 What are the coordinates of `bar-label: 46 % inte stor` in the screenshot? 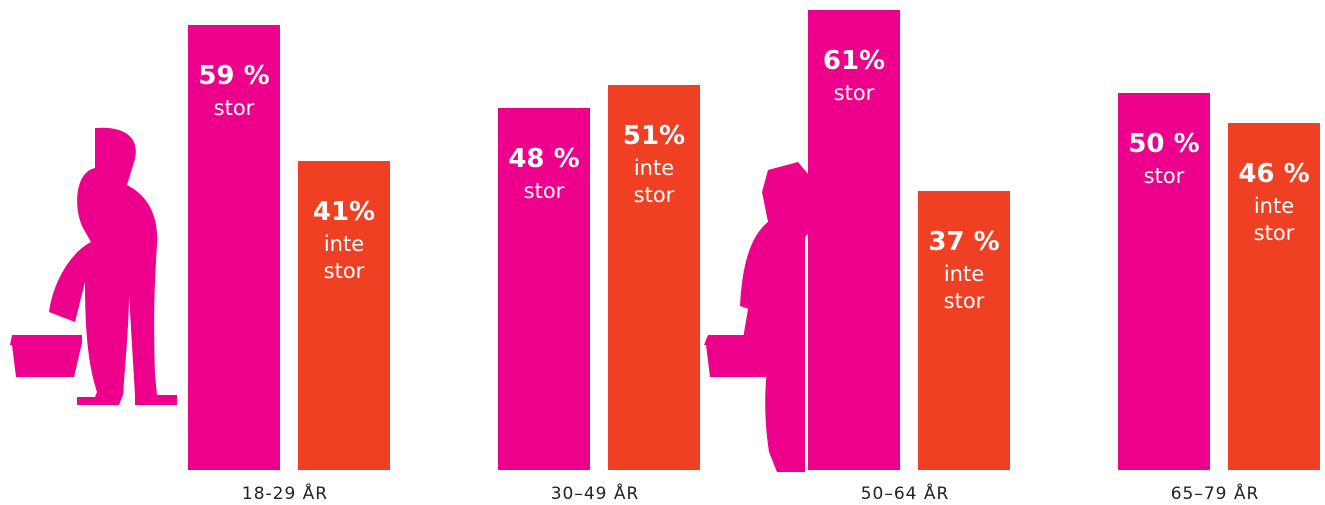 It's located at (1274, 203).